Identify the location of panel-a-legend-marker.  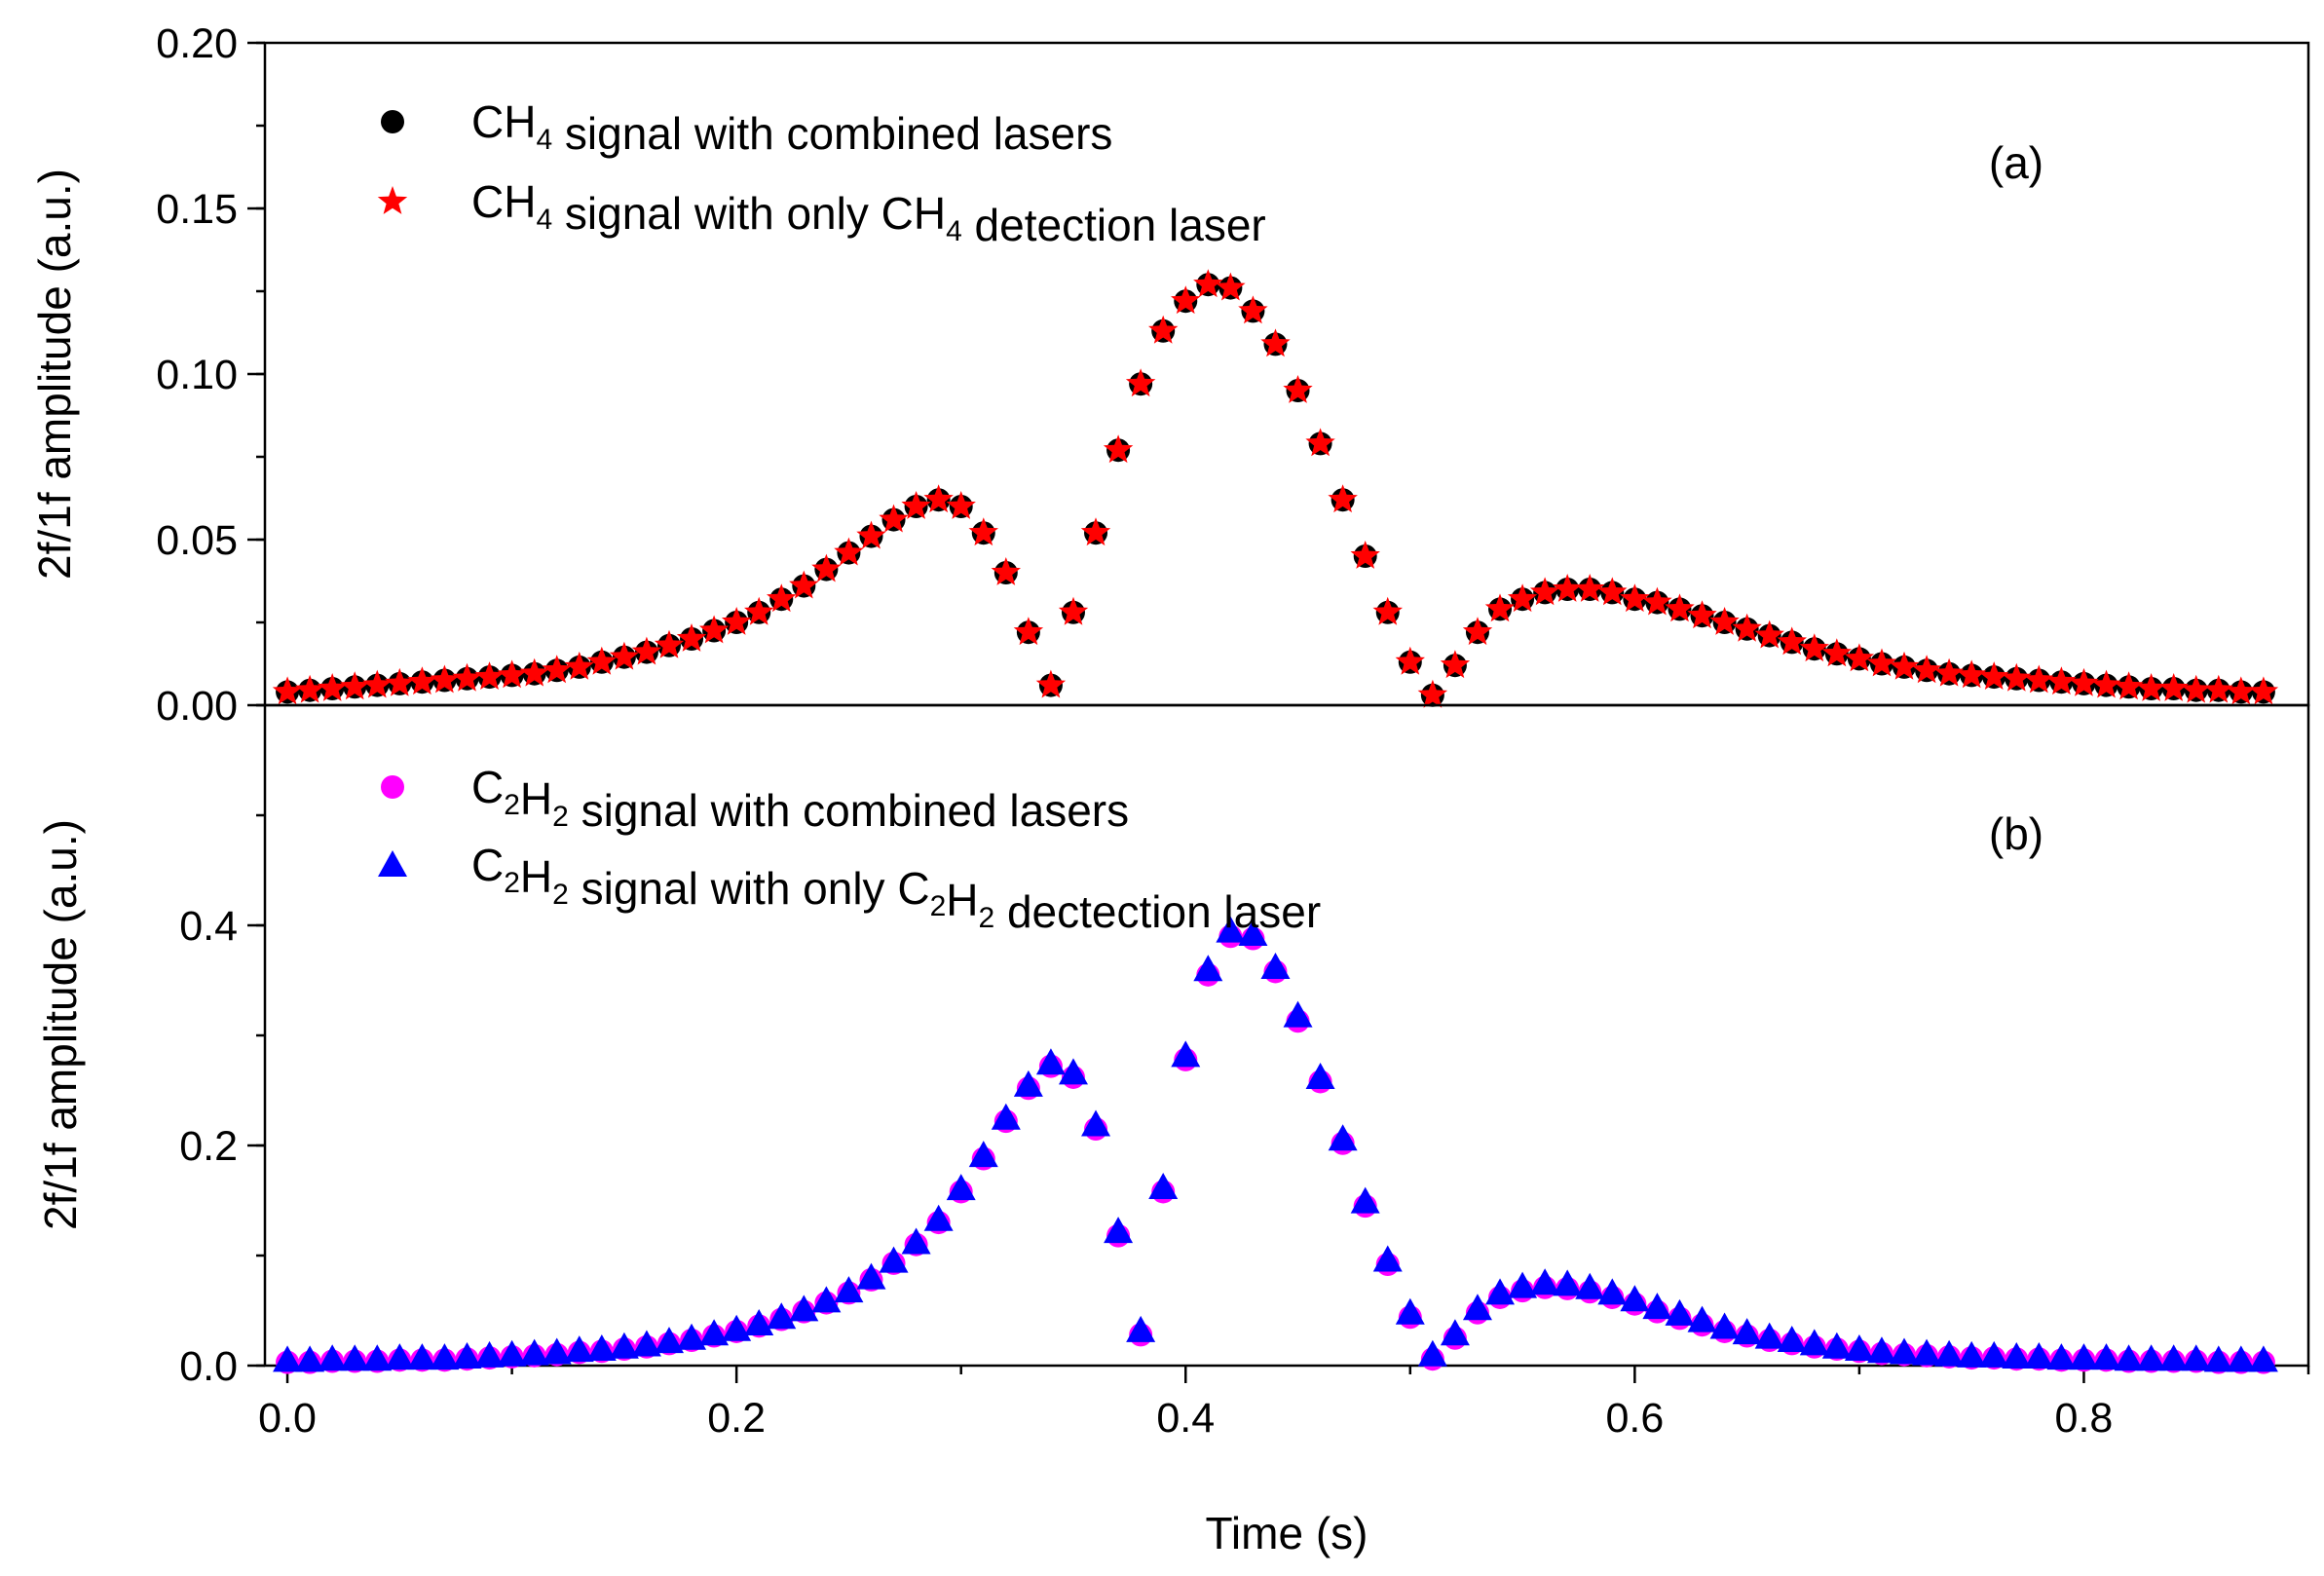
(392, 200).